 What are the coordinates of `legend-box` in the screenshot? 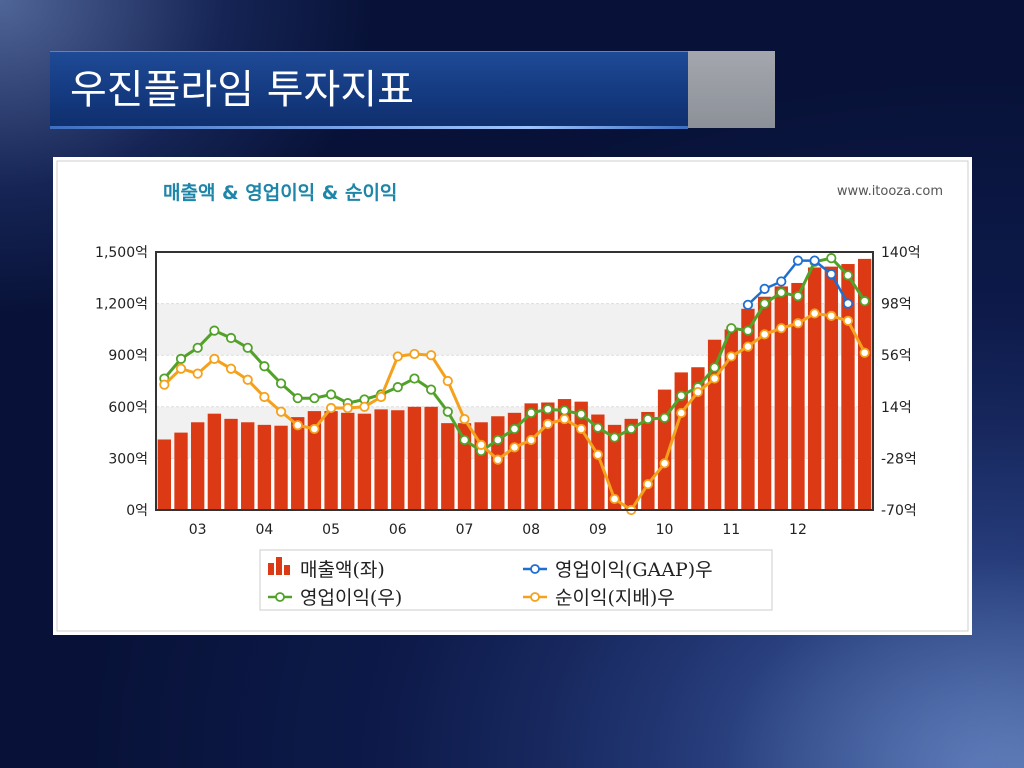 It's located at (516, 580).